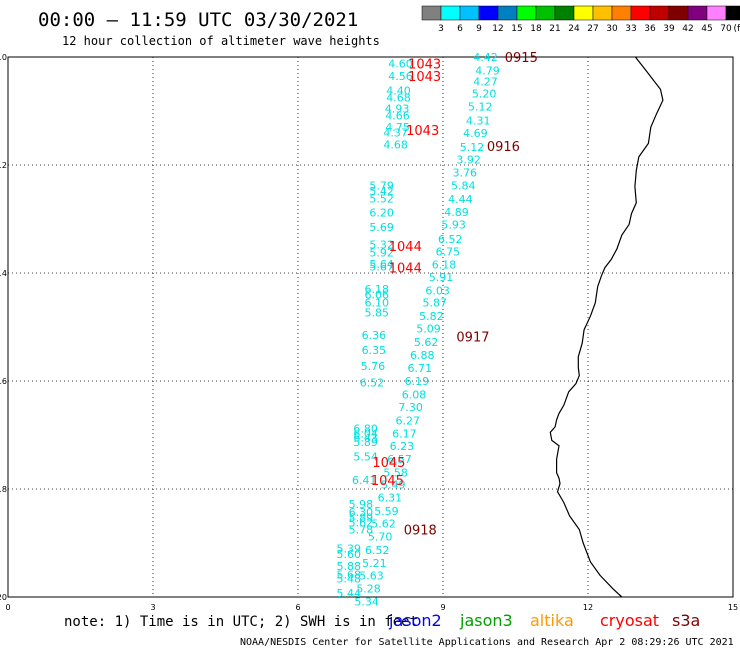 The height and width of the screenshot is (650, 740). I want to click on colorbar-label: 9, so click(479, 29).